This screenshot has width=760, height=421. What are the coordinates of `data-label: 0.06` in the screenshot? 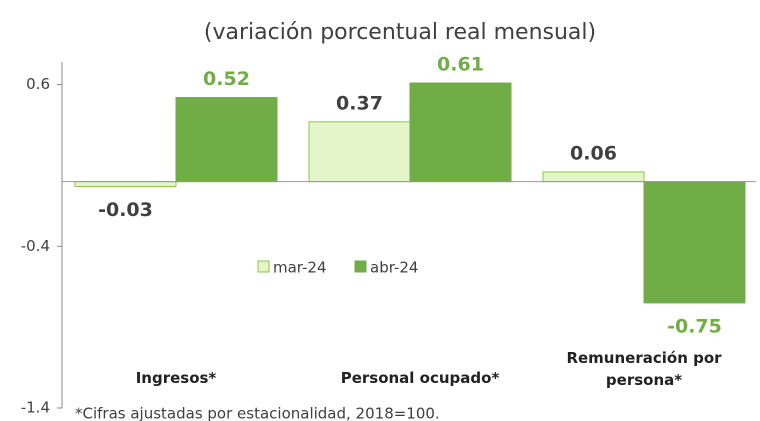 It's located at (593, 153).